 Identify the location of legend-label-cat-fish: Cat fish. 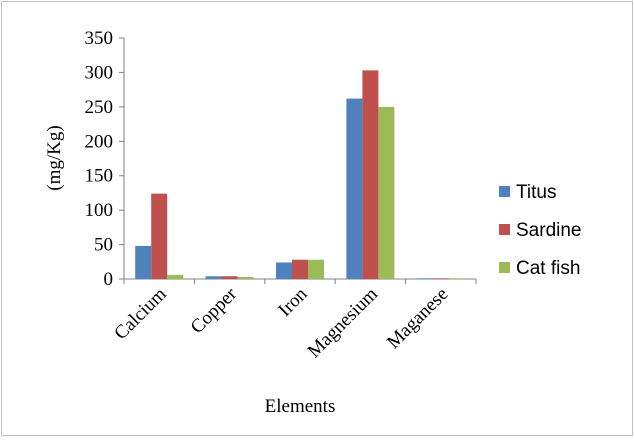
(548, 268).